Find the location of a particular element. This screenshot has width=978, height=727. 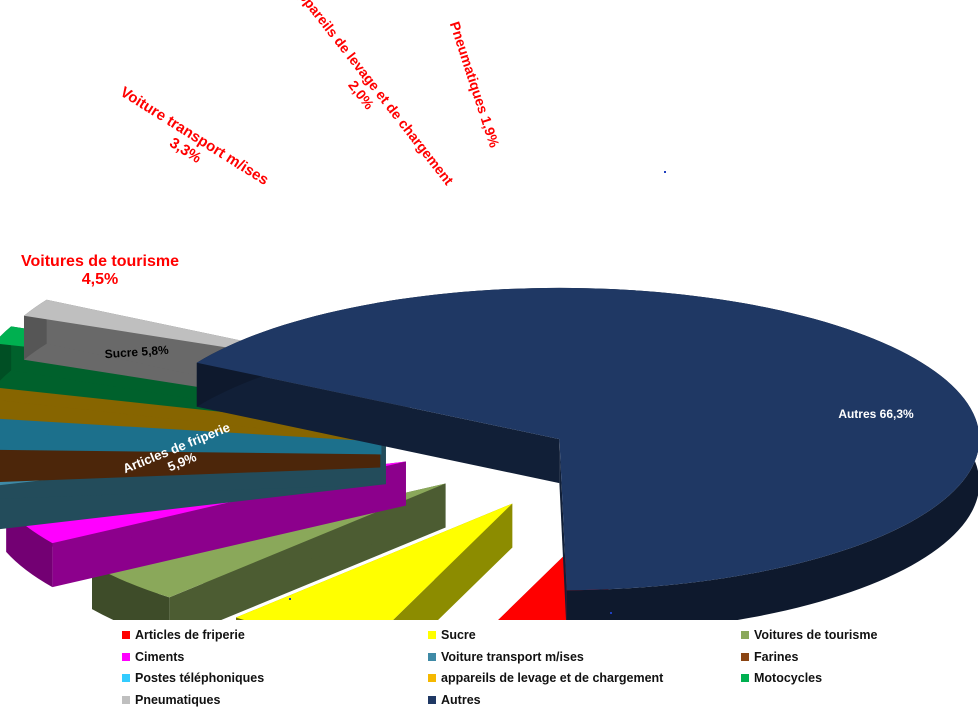

legend-item-articles-de-friperie: Articles de friperie is located at coordinates (183, 635).